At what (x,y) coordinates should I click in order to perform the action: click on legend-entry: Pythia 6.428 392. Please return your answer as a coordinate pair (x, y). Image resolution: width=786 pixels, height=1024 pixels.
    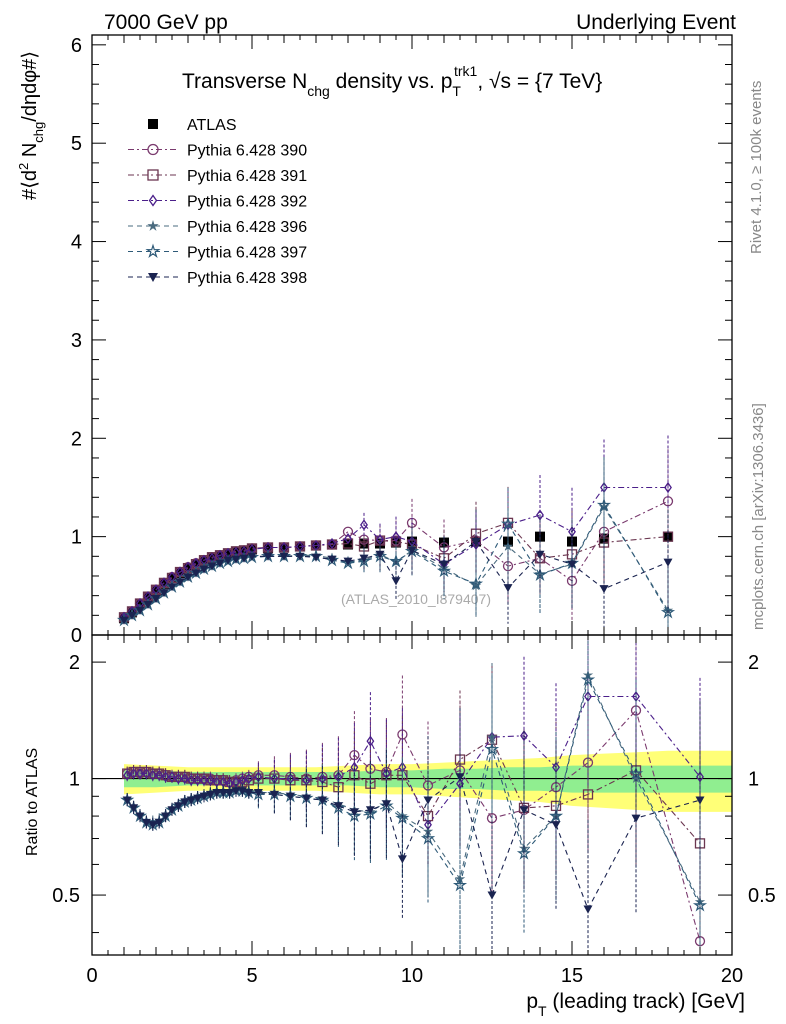
    Looking at the image, I should click on (217, 202).